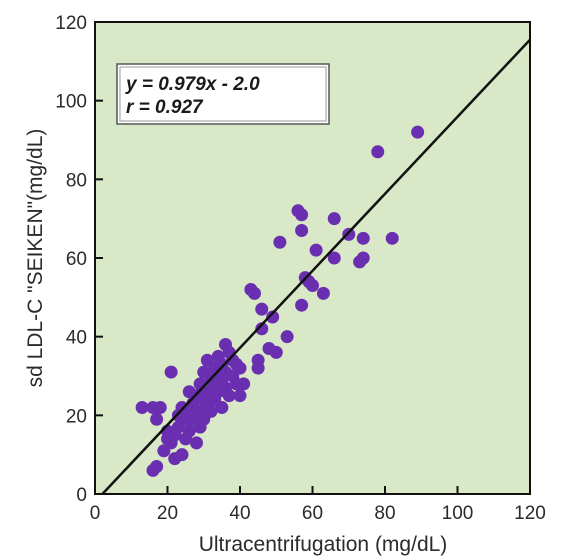 The width and height of the screenshot is (561, 559). Describe the element at coordinates (76, 416) in the screenshot. I see `y-tick-label: 20` at that location.